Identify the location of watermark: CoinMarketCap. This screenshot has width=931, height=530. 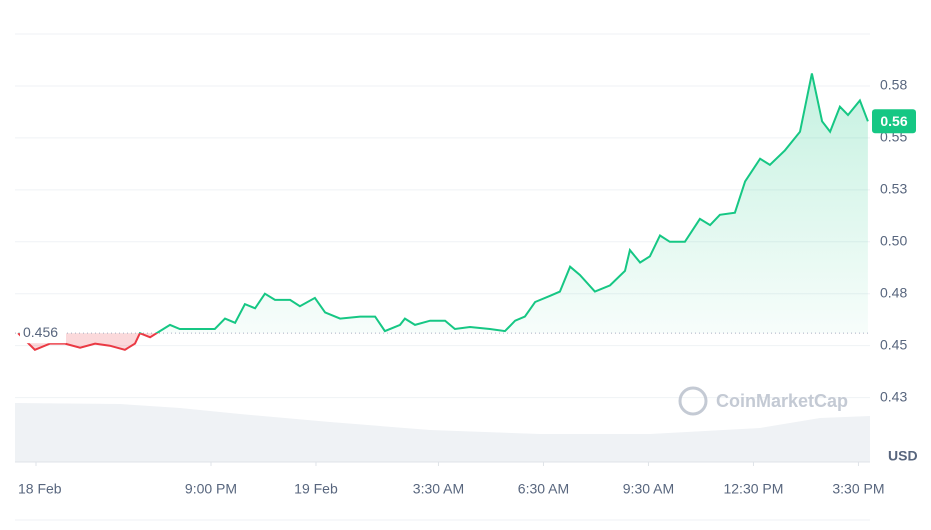
(782, 401).